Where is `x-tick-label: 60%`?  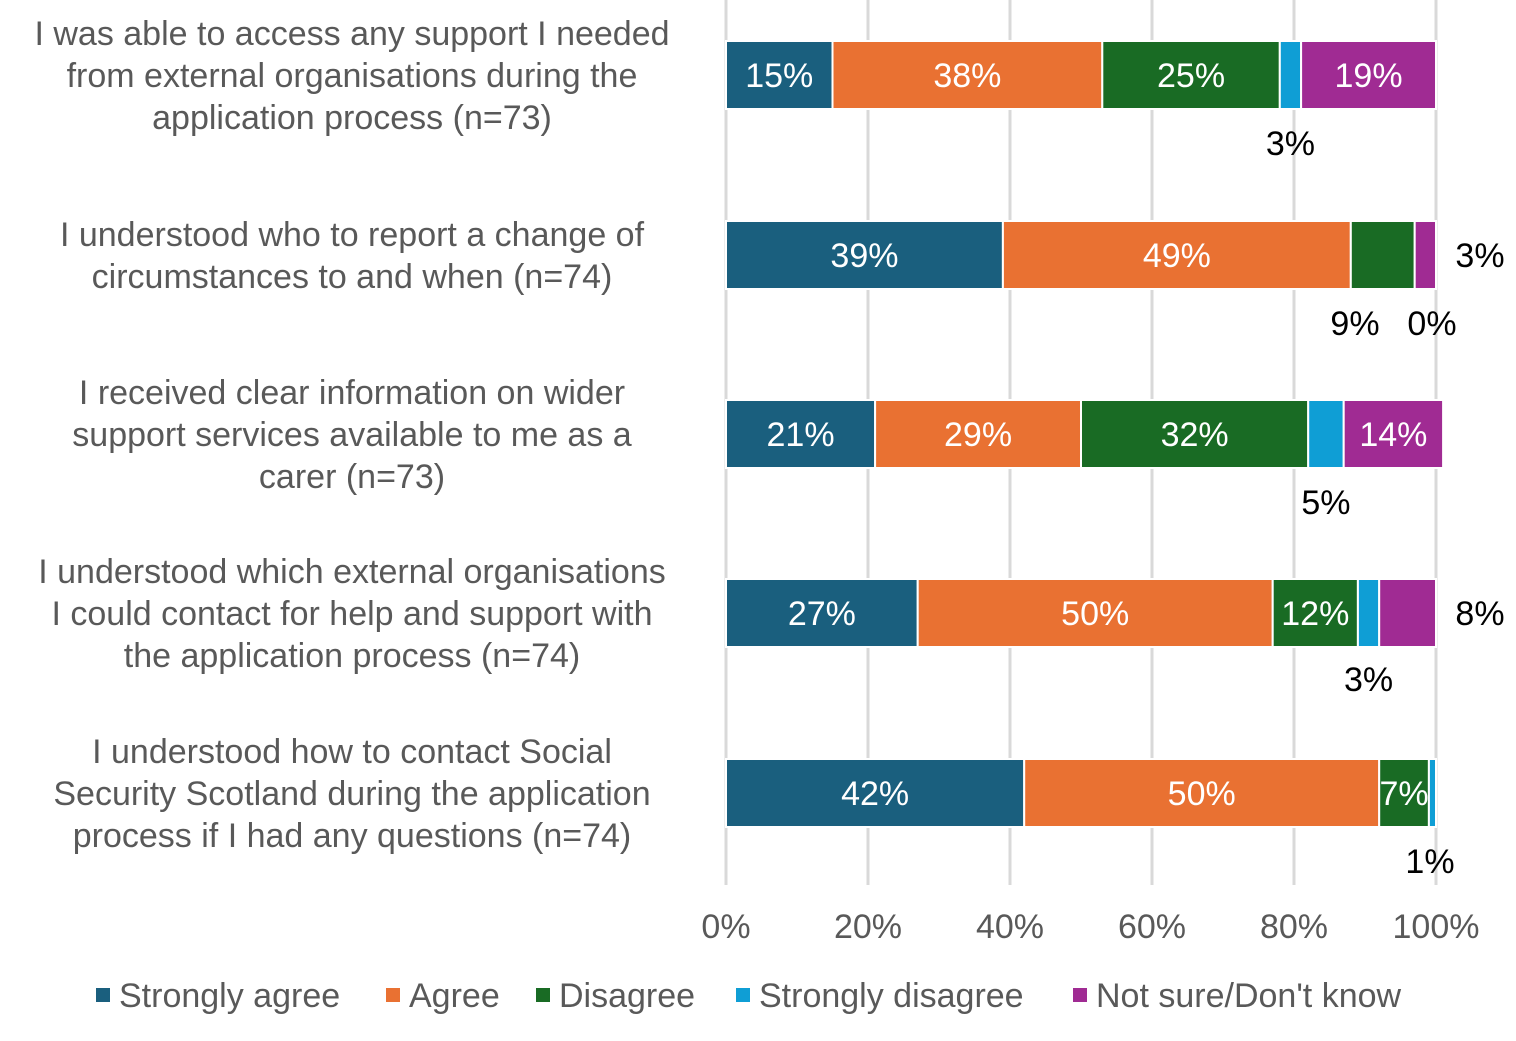
x-tick-label: 60% is located at coordinates (1152, 927).